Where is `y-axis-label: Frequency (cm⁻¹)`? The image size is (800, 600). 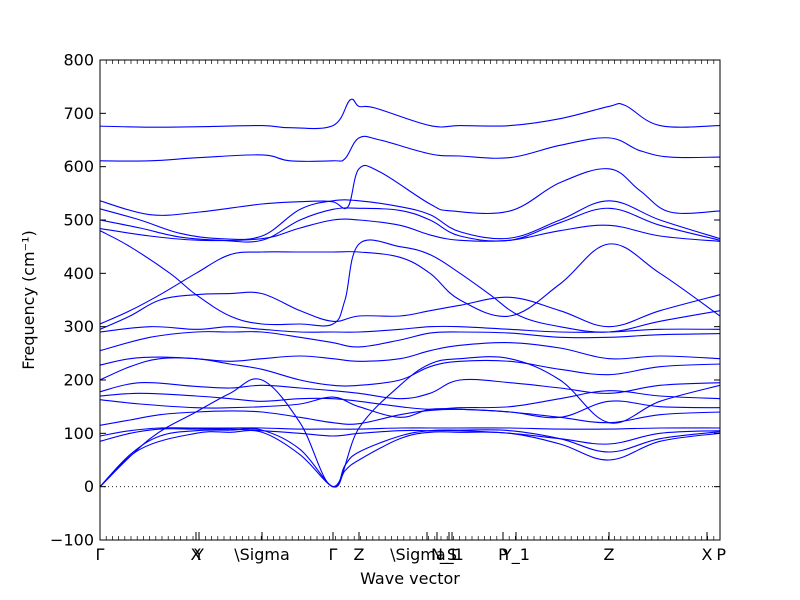 y-axis-label: Frequency (cm⁻¹) is located at coordinates (28, 299).